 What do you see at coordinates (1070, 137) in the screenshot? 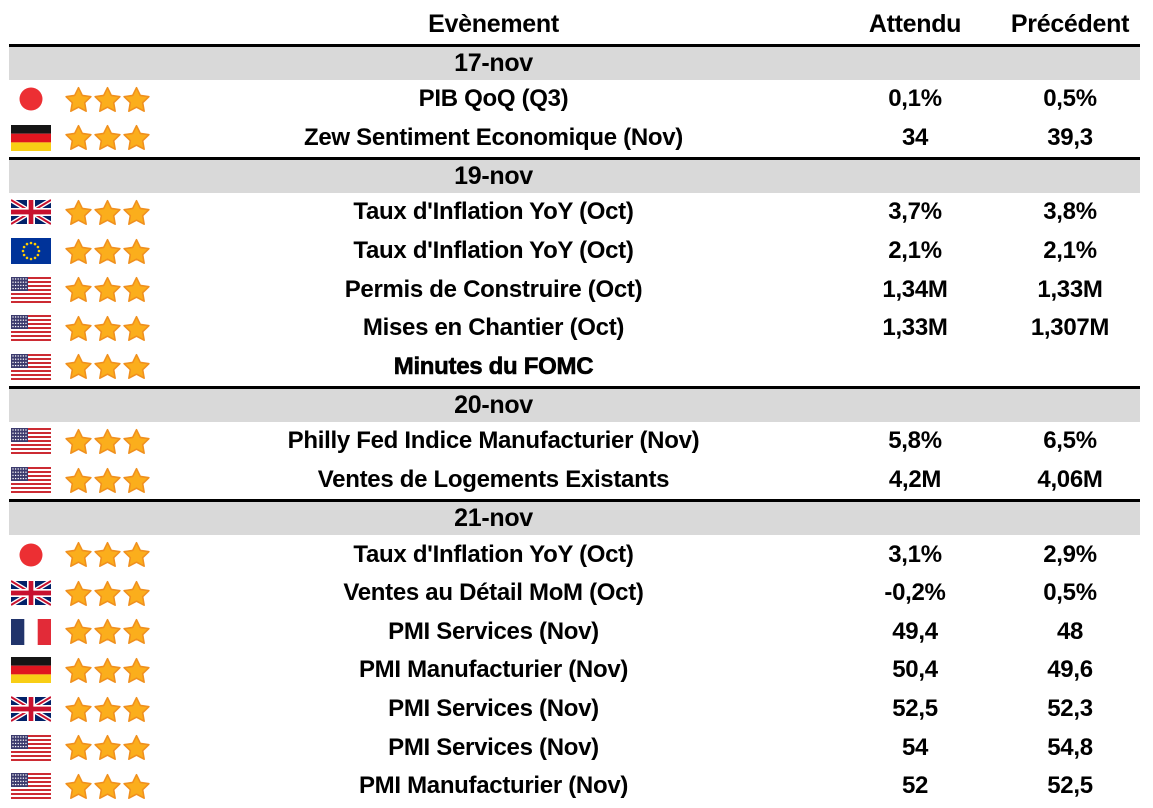
I see `previous-value: 39,3` at bounding box center [1070, 137].